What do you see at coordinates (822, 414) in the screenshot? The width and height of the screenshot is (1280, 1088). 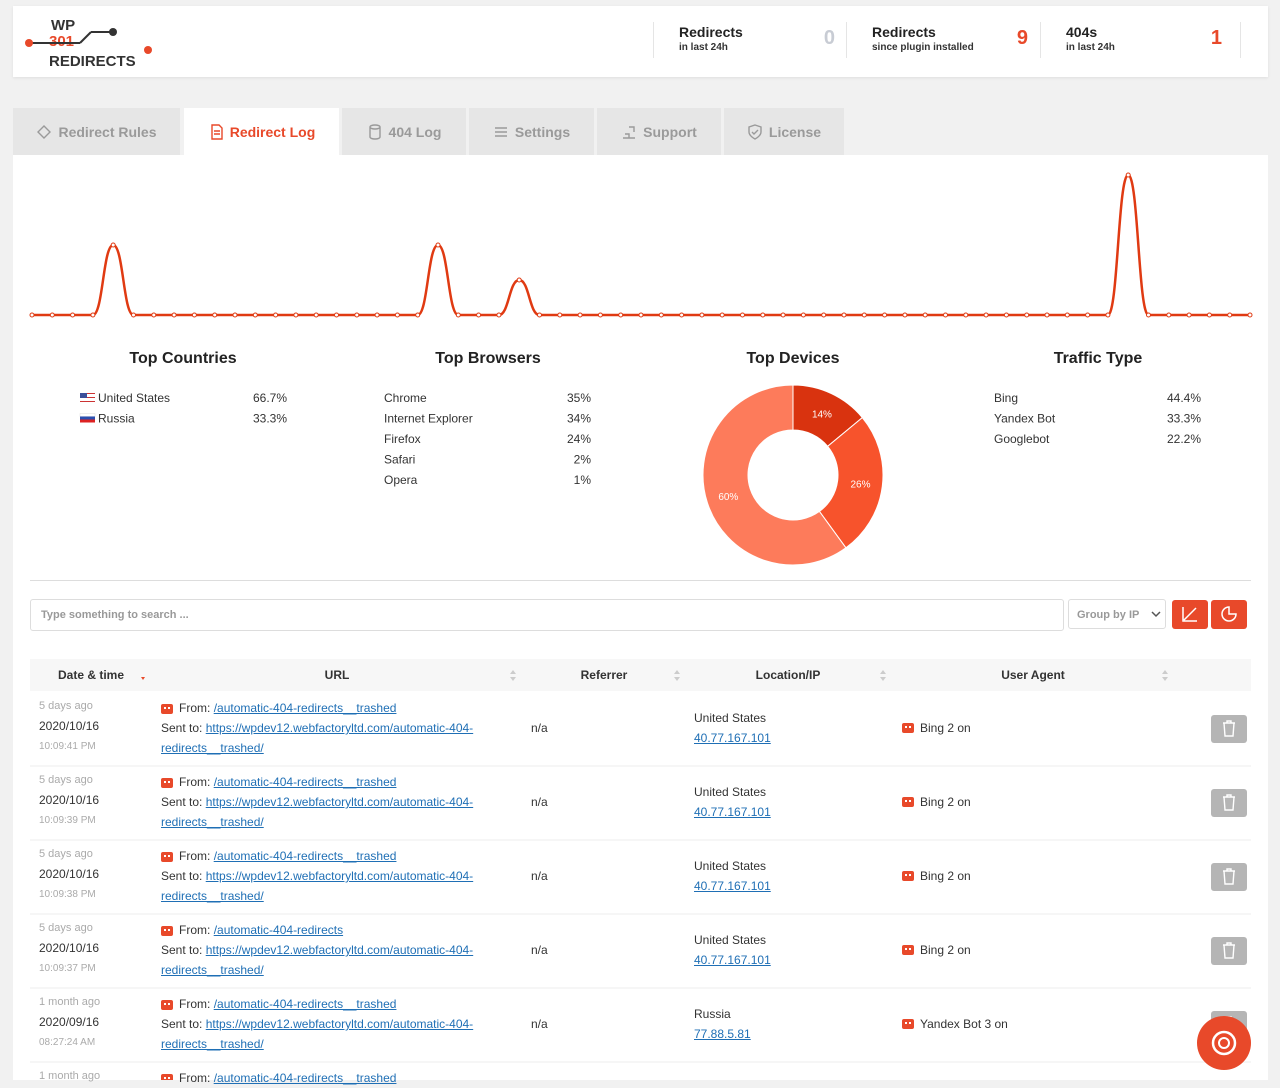 I see `pie-label: 14%` at bounding box center [822, 414].